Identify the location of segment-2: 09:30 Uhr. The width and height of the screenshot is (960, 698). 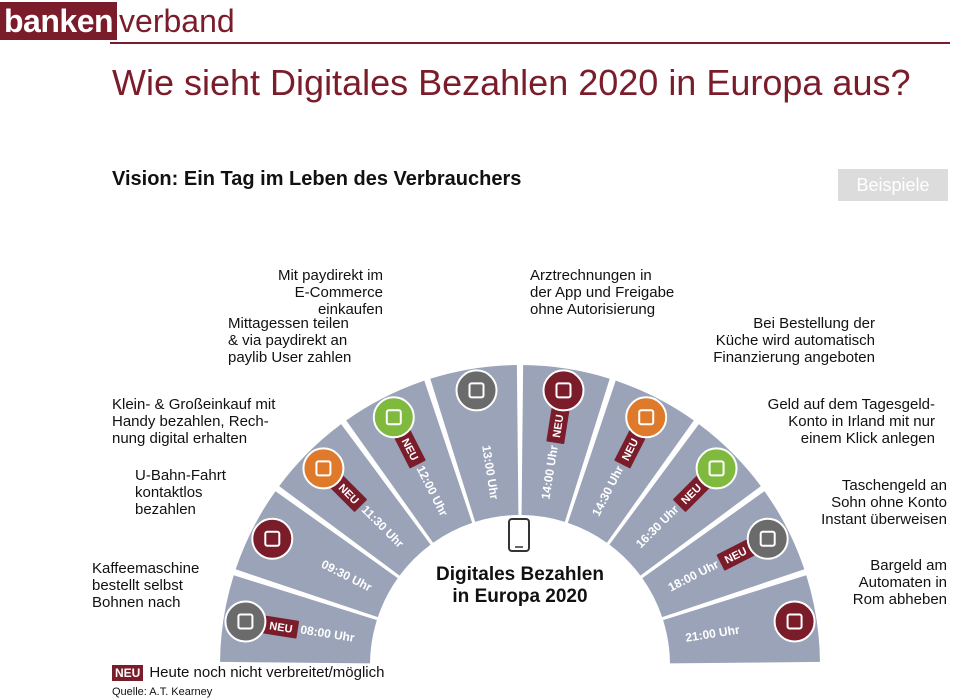
(316, 554).